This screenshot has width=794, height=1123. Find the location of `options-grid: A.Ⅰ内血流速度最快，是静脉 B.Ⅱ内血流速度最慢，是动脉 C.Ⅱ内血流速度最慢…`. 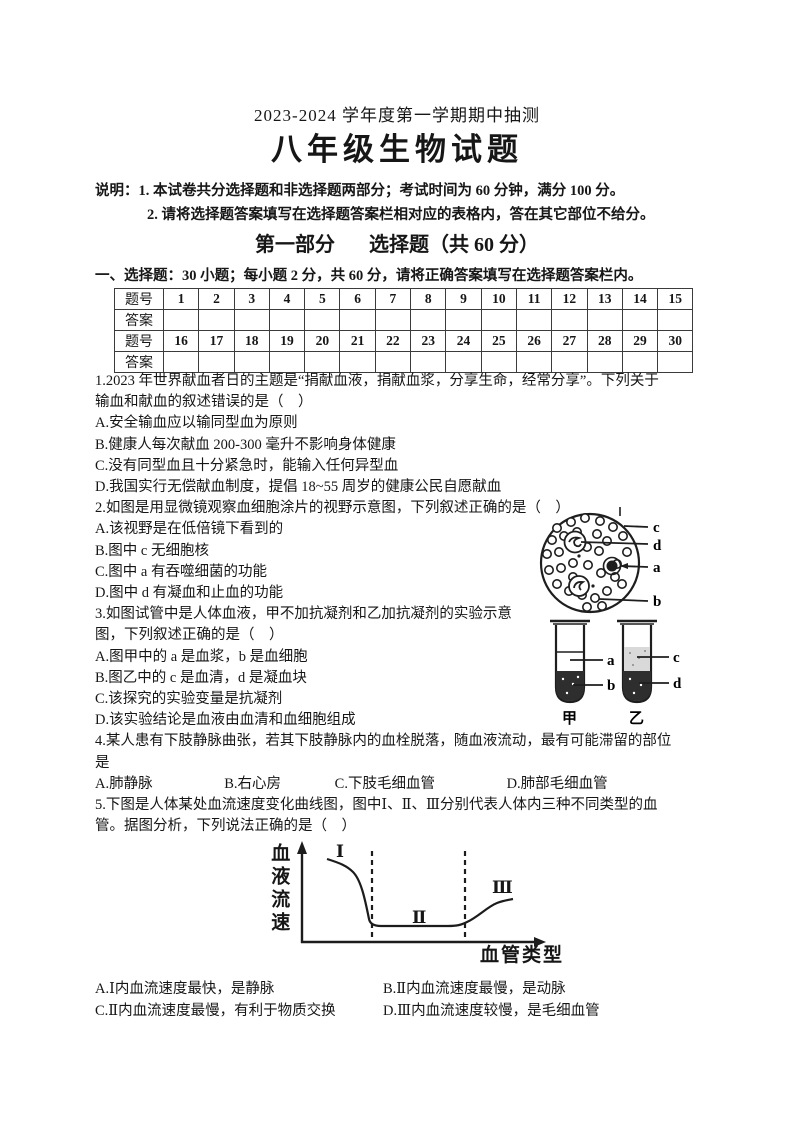

options-grid: A.Ⅰ内血流速度最快，是静脉 B.Ⅱ内血流速度最慢，是动脉 C.Ⅱ内血流速度最慢… is located at coordinates (424, 1000).